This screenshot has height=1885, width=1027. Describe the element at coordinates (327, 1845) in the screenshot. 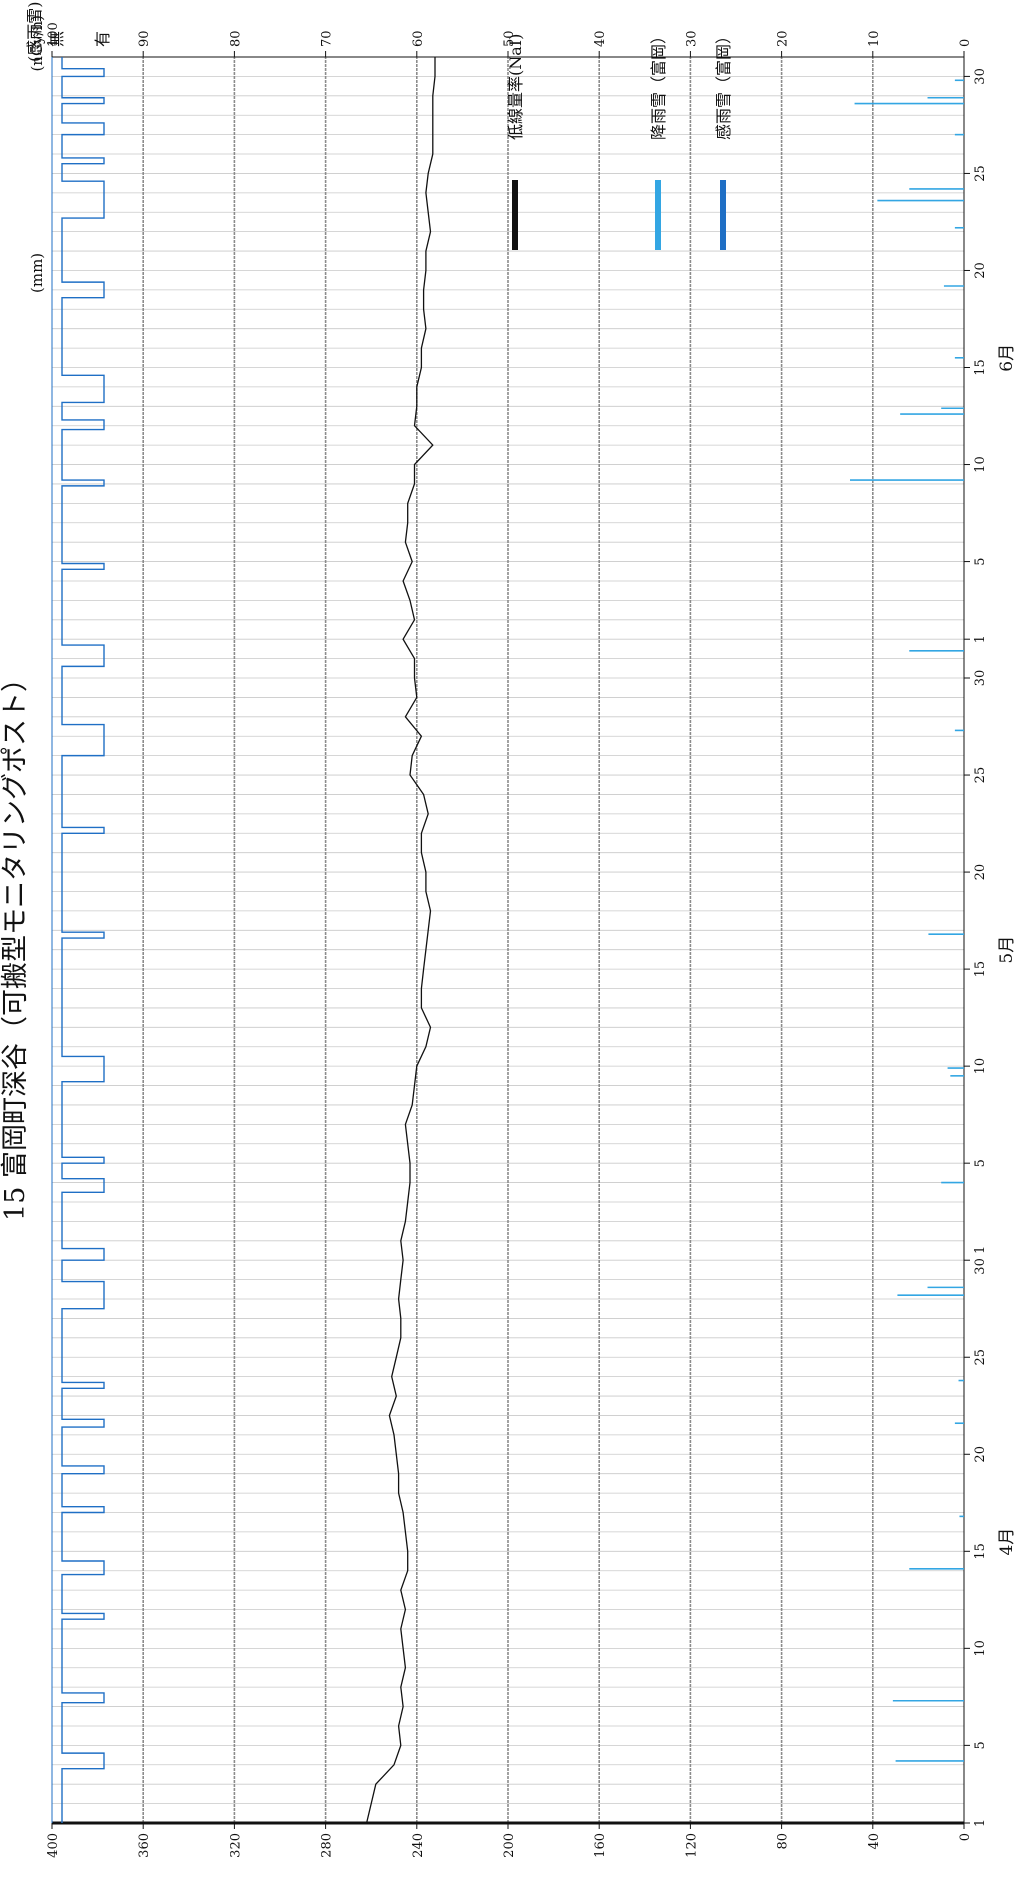

I see `left-axis-tick-label: 280` at that location.